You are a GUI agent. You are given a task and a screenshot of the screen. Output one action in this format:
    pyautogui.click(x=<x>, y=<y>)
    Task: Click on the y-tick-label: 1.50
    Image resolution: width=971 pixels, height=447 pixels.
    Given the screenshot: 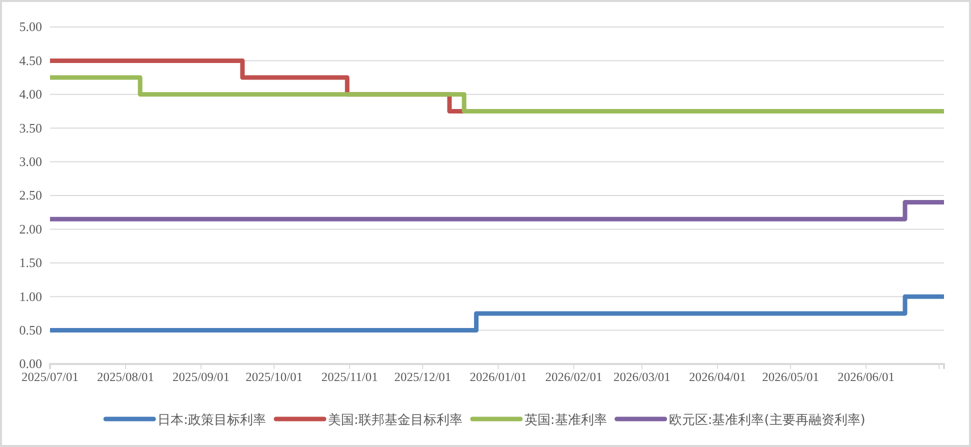 What is the action you would take?
    pyautogui.click(x=30, y=262)
    